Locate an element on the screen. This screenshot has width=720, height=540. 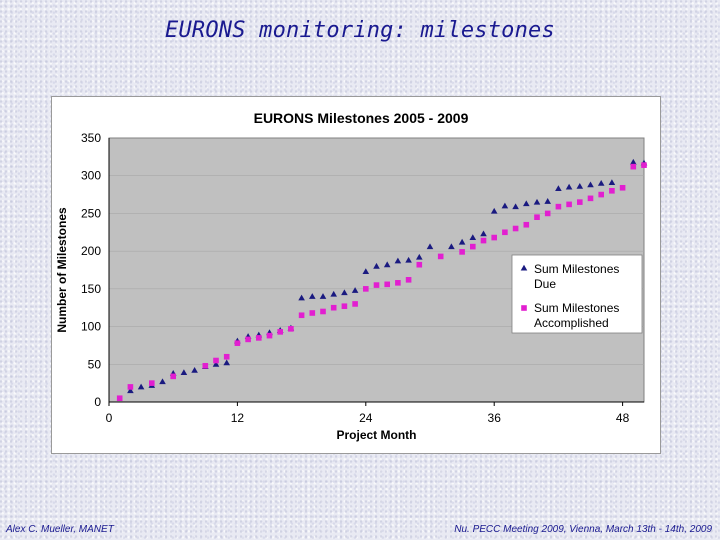
y-tick-label: 350 is located at coordinates (91, 138).